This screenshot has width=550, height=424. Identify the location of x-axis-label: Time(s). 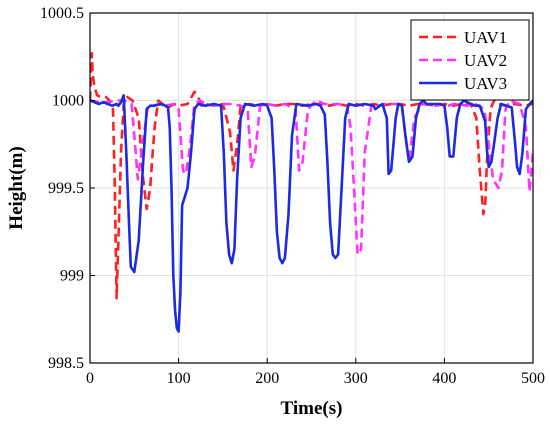
(312, 408).